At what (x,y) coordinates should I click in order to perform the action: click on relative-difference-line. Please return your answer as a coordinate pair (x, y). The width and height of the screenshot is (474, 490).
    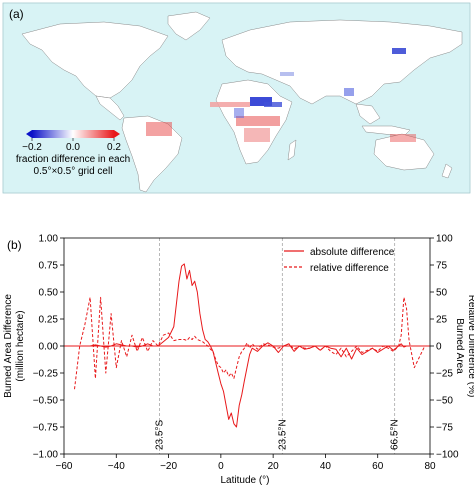
    Looking at the image, I should click on (250, 343).